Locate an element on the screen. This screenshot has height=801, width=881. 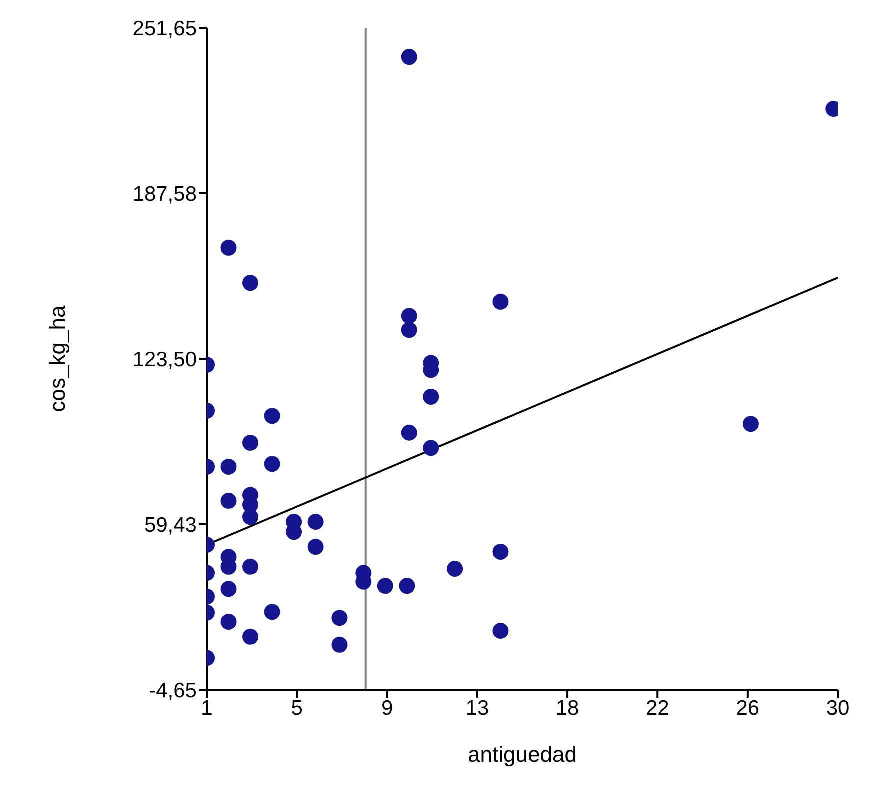
x-tick-label: 5 is located at coordinates (297, 708).